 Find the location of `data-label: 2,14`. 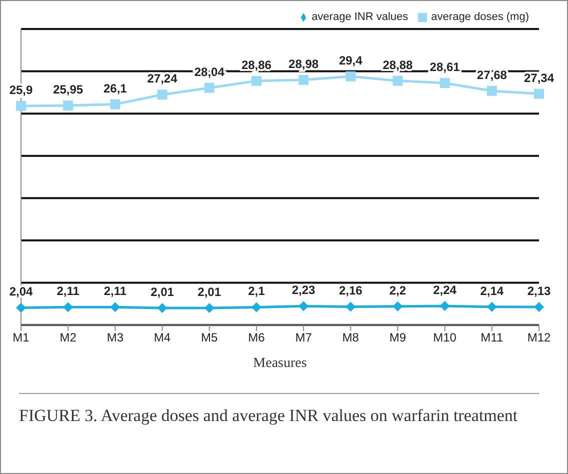

data-label: 2,14 is located at coordinates (492, 291).